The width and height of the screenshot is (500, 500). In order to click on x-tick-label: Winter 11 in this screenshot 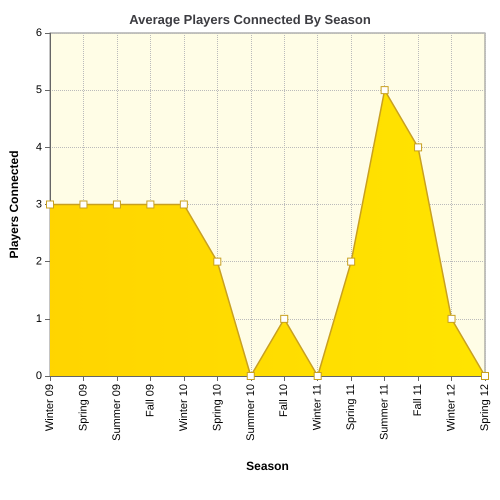, I will do `click(318, 407)`.